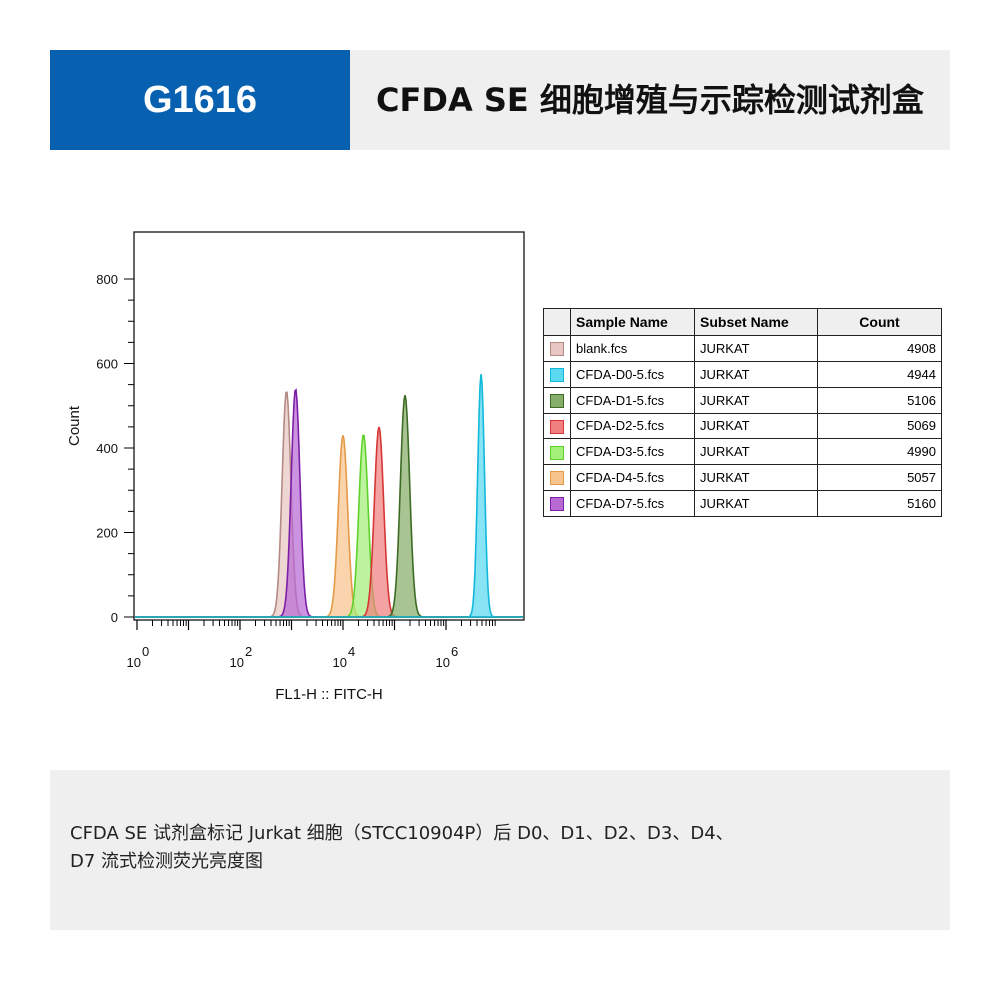  What do you see at coordinates (632, 322) in the screenshot?
I see `legend-header-sample-name: Sample Name` at bounding box center [632, 322].